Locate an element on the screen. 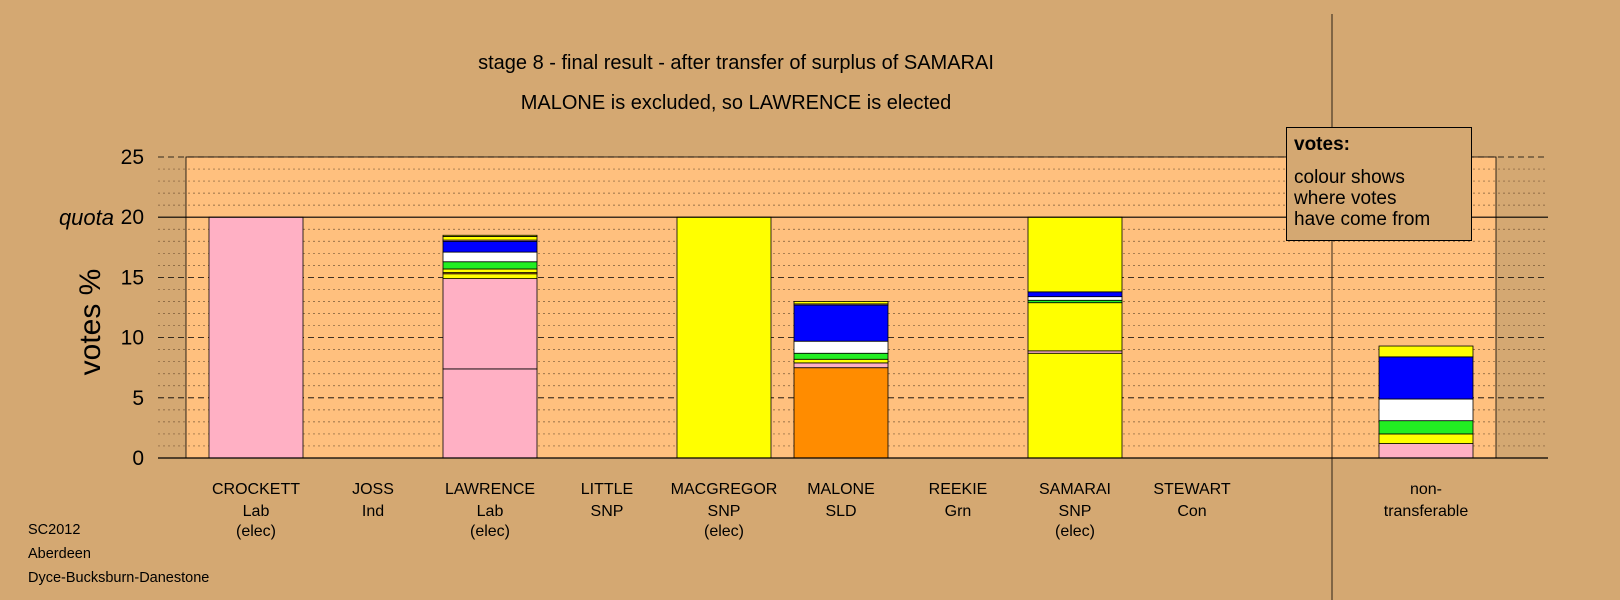  candidate-name: LITTLE is located at coordinates (607, 489).